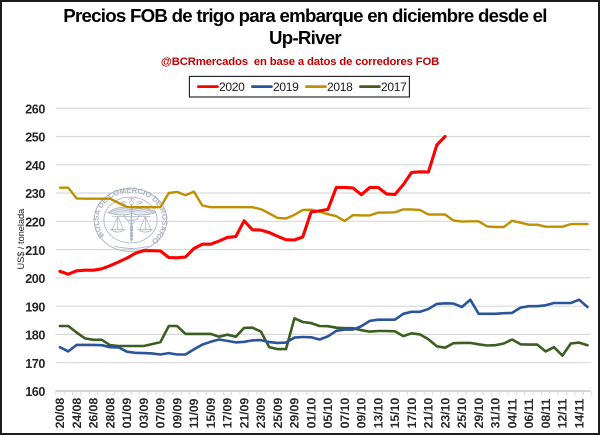 The image size is (600, 435). I want to click on svg-text: 14/11, so click(579, 413).